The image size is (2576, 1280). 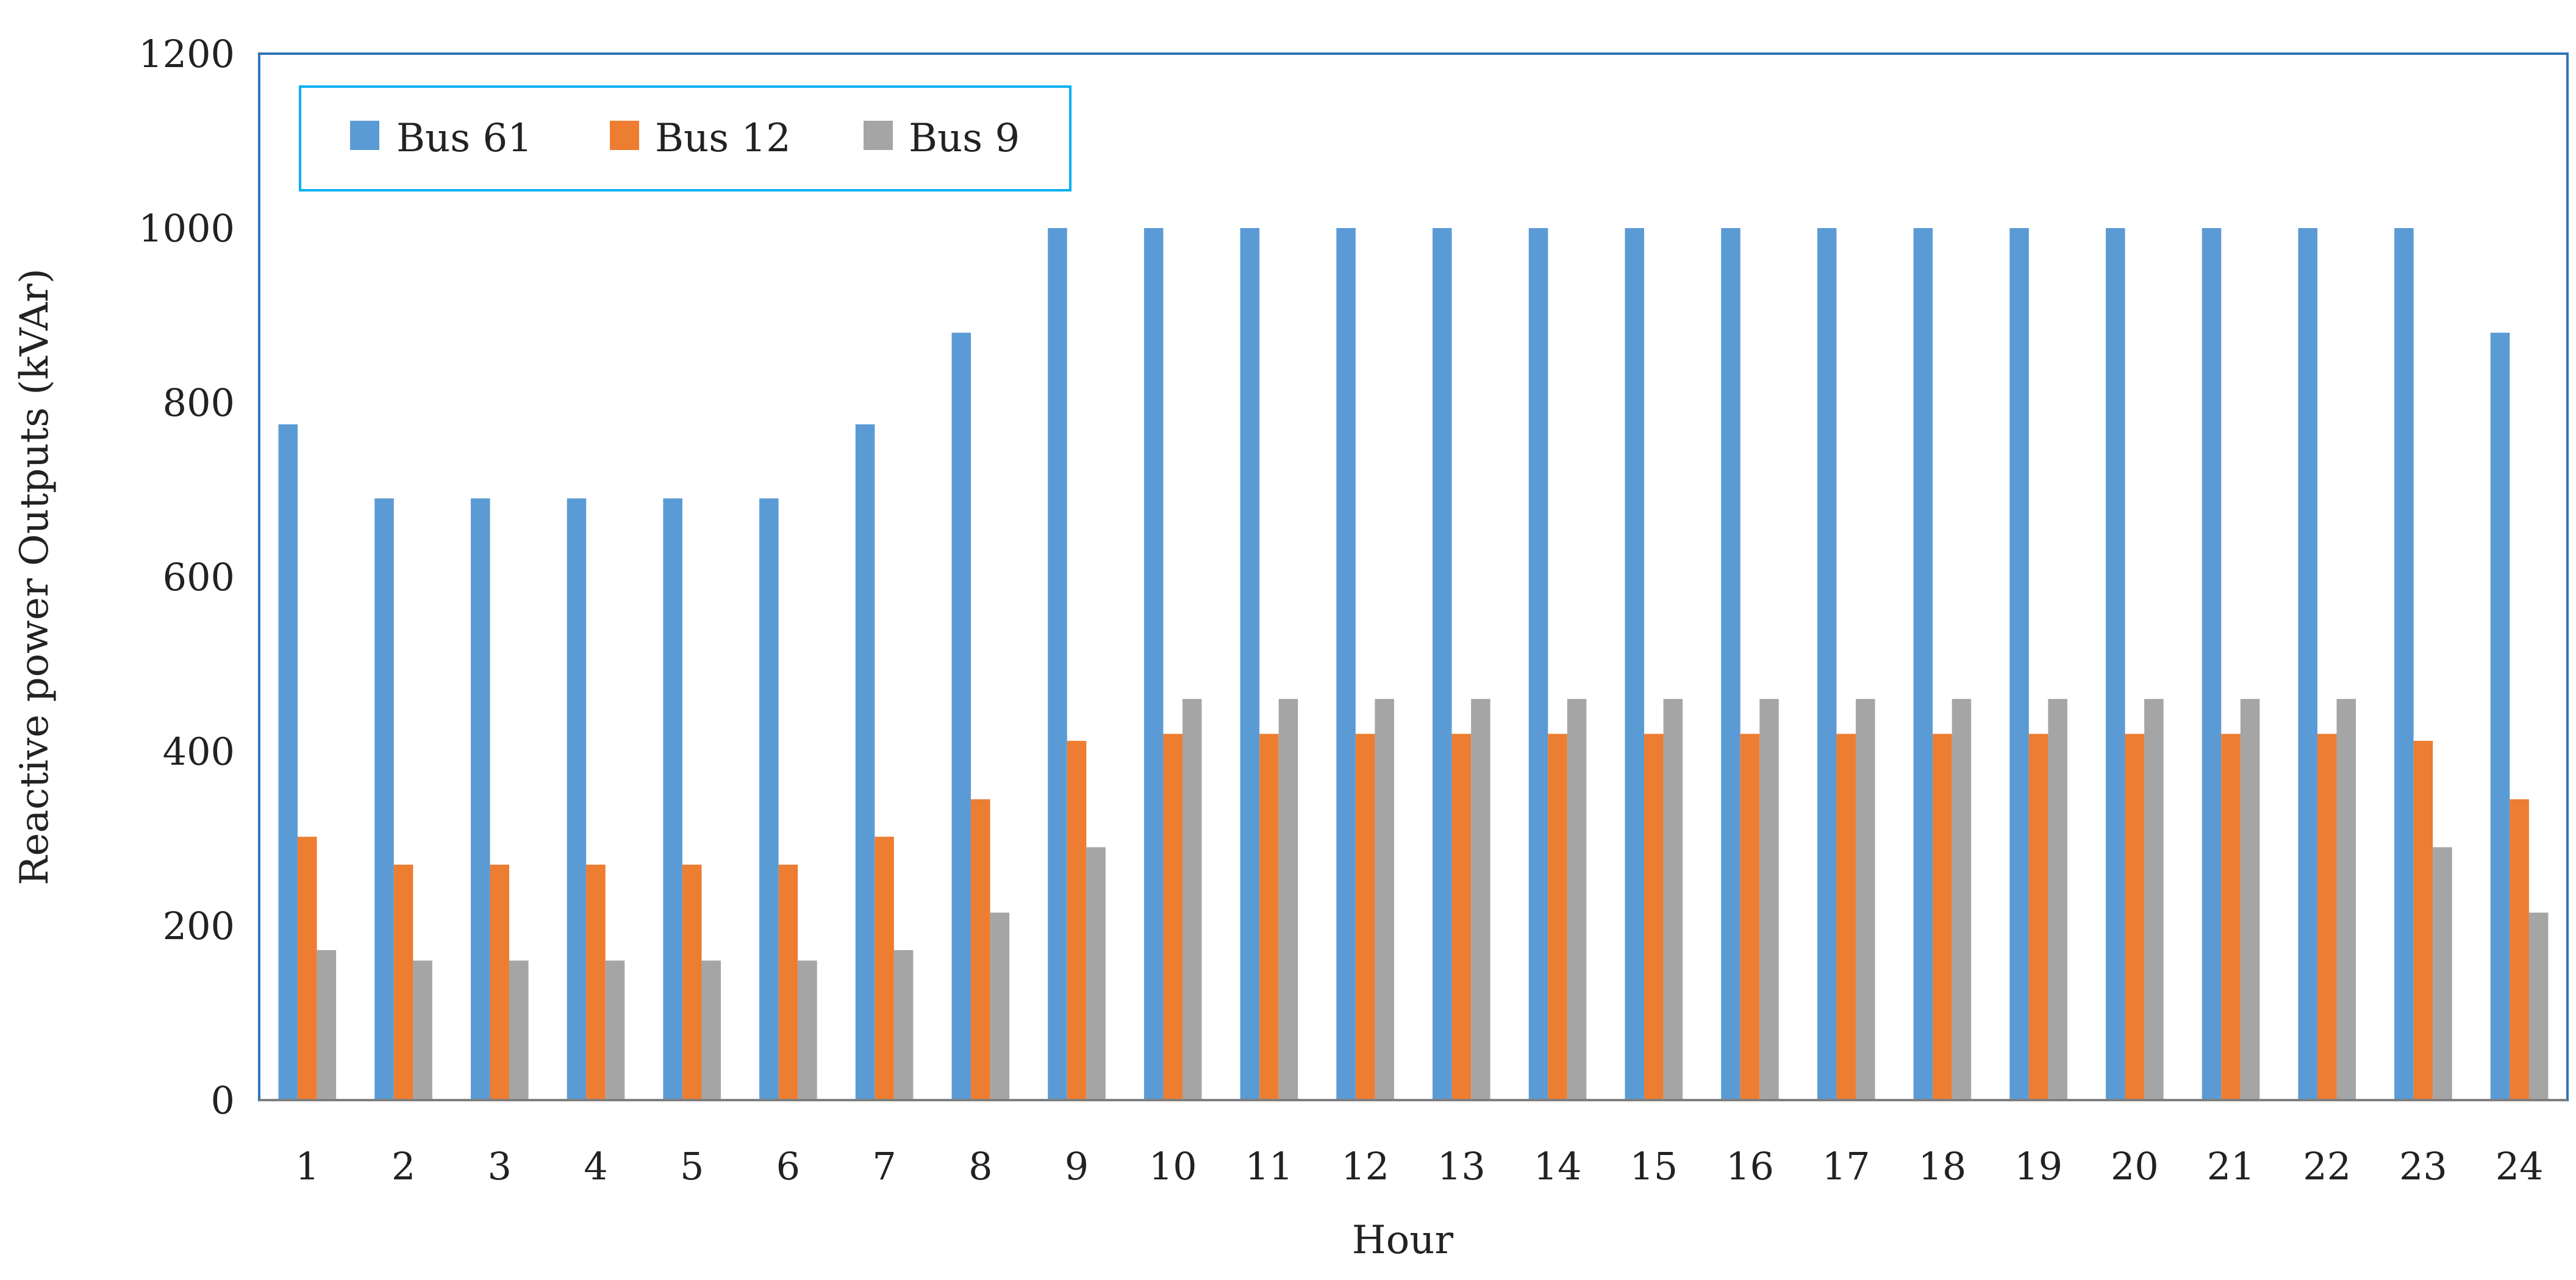 What do you see at coordinates (2423, 1166) in the screenshot?
I see `x-tick-label: 23` at bounding box center [2423, 1166].